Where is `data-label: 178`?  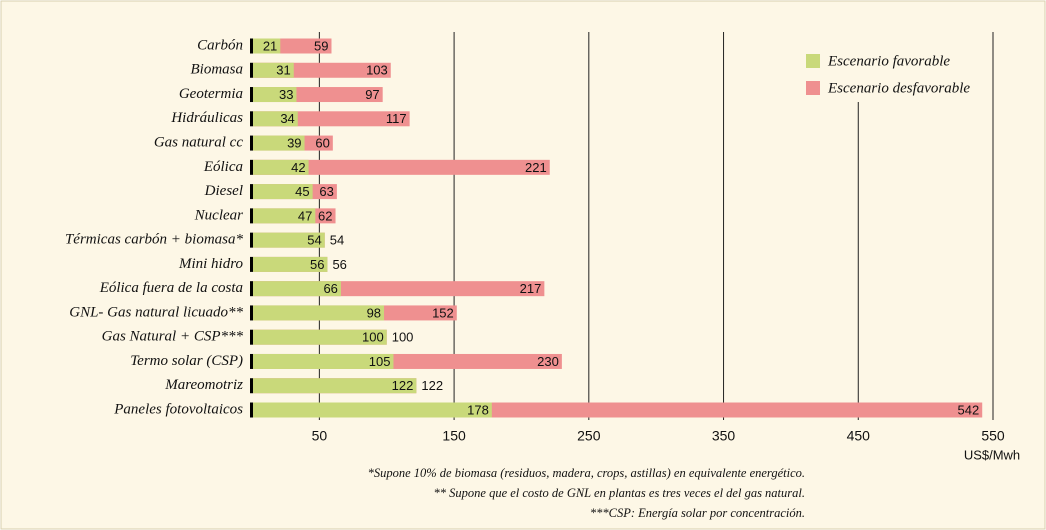
data-label: 178 is located at coordinates (478, 409).